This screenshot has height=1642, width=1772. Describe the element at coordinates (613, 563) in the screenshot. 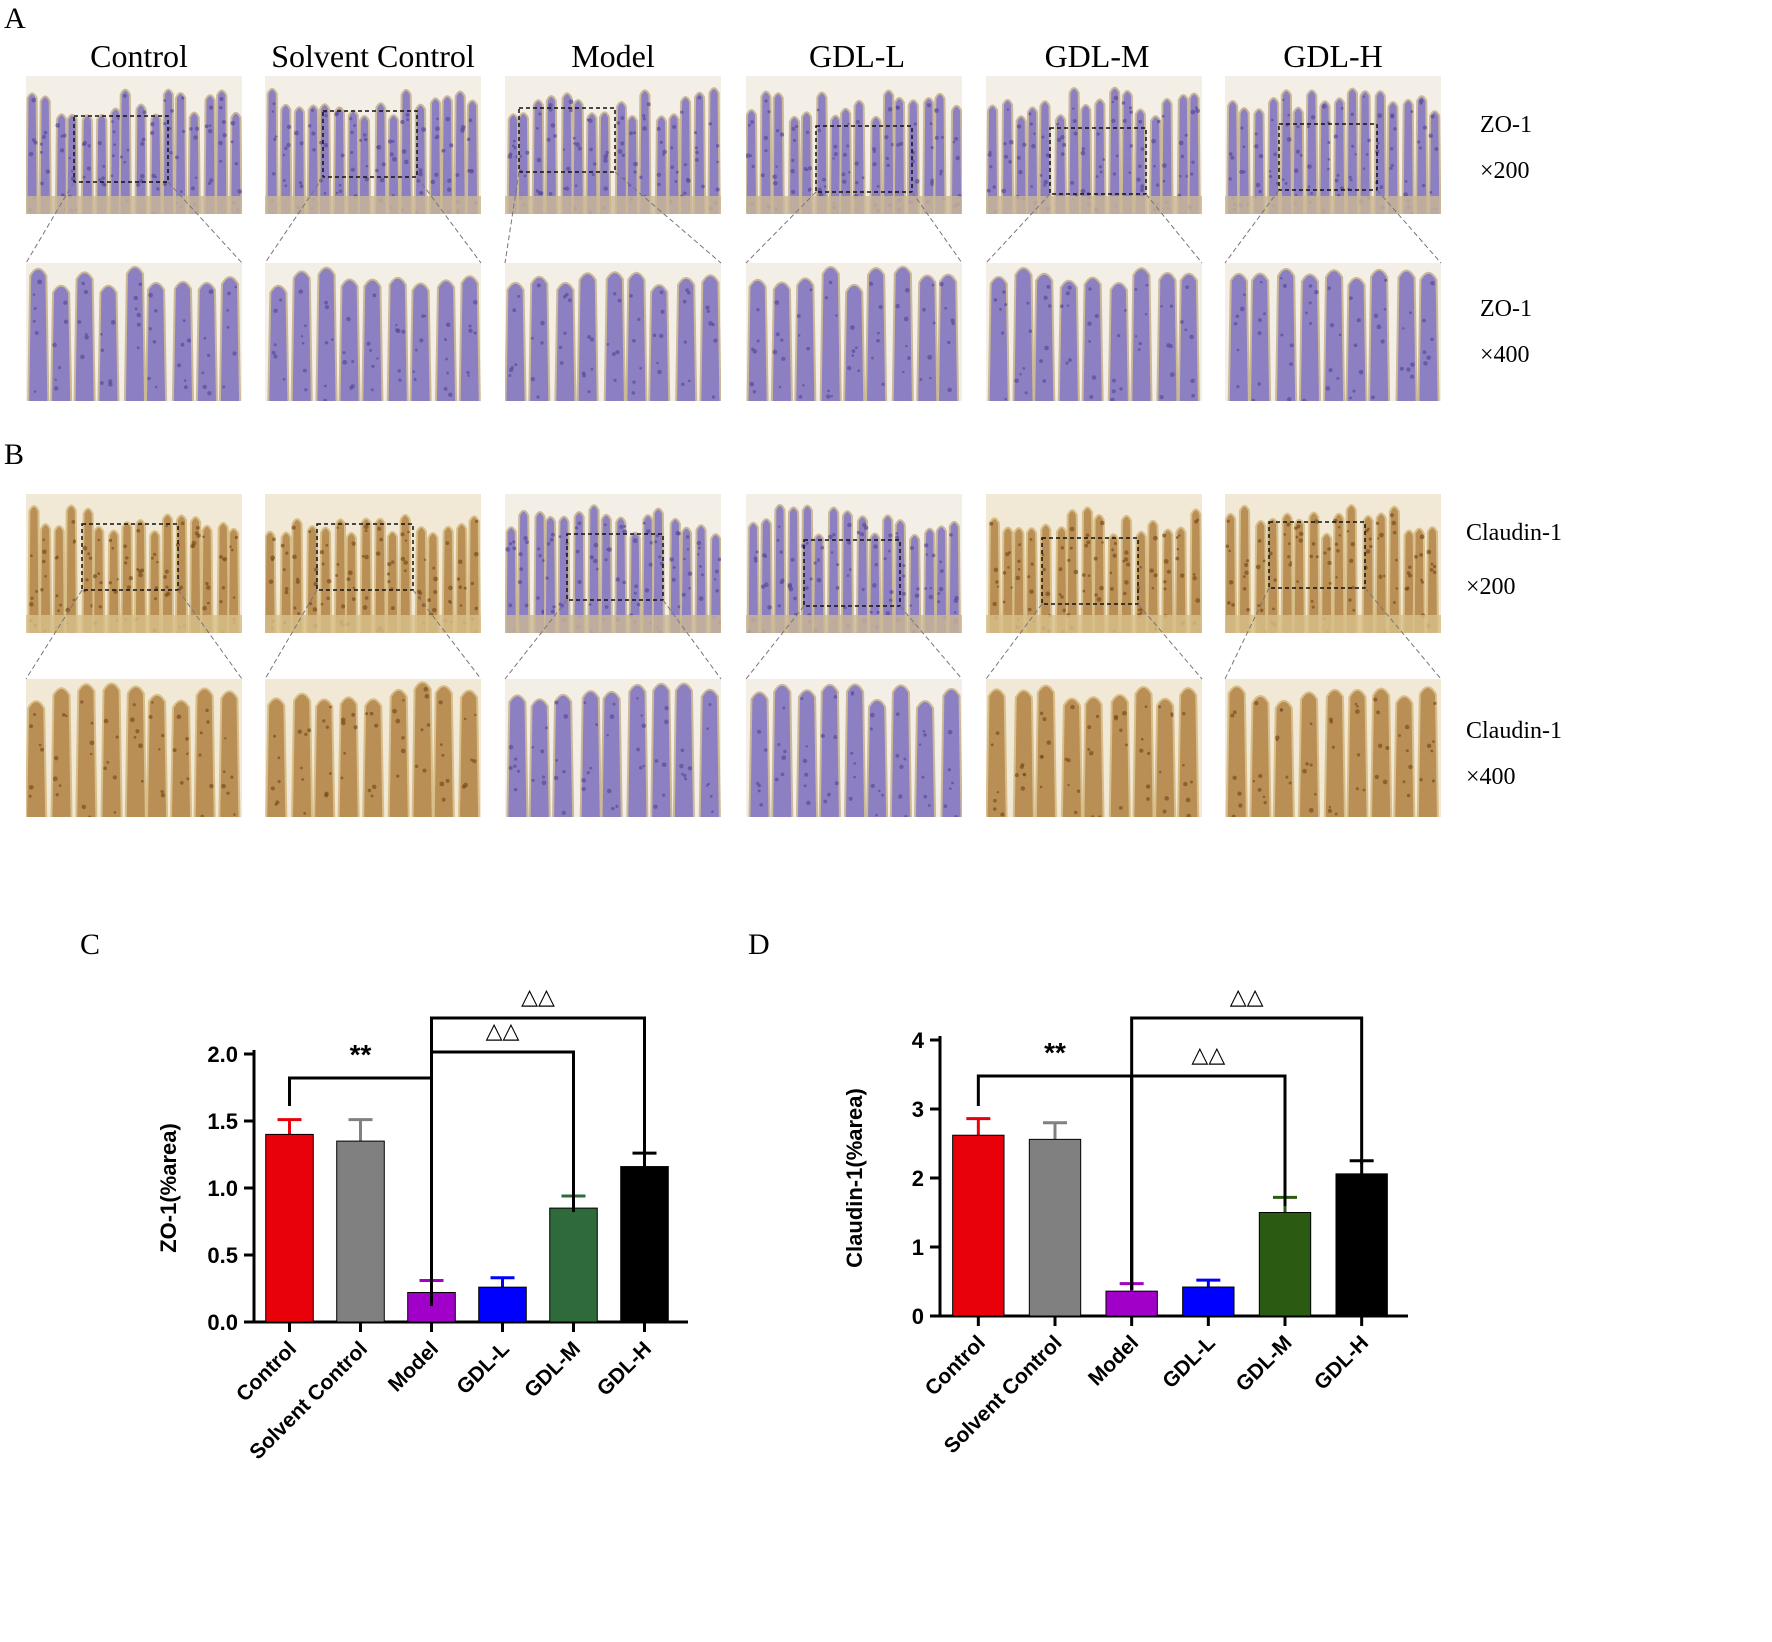

I see `micrograph-claudin1-low-model` at that location.